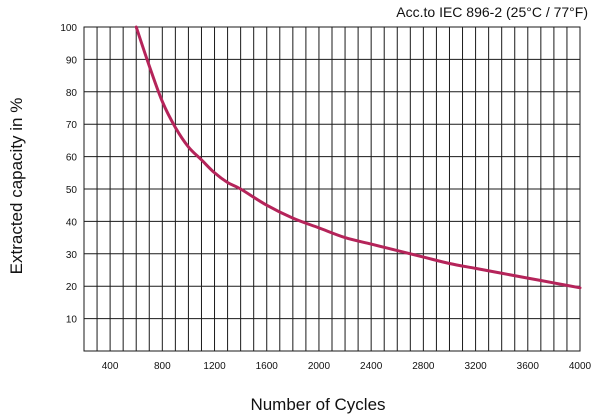 The image size is (600, 419). What do you see at coordinates (72, 93) in the screenshot?
I see `y-tick-label: 80` at bounding box center [72, 93].